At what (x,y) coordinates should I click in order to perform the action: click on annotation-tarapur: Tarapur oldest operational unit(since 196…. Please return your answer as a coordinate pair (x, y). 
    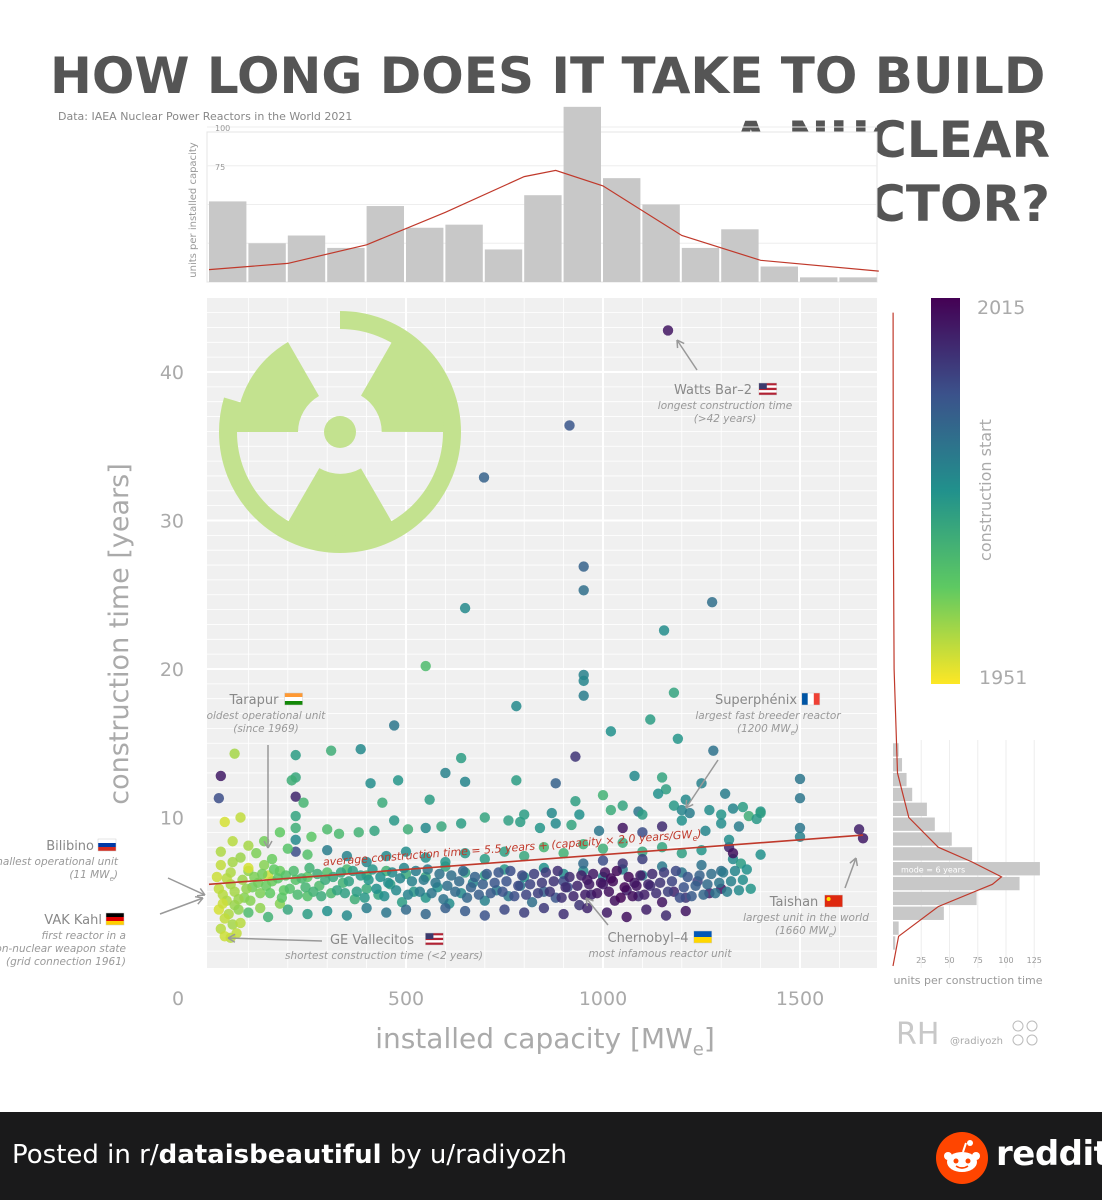
    Looking at the image, I should click on (267, 770).